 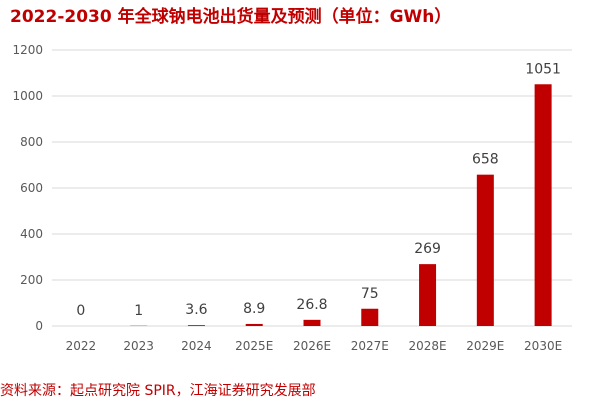 I want to click on data-label: 8.9, so click(x=254, y=309).